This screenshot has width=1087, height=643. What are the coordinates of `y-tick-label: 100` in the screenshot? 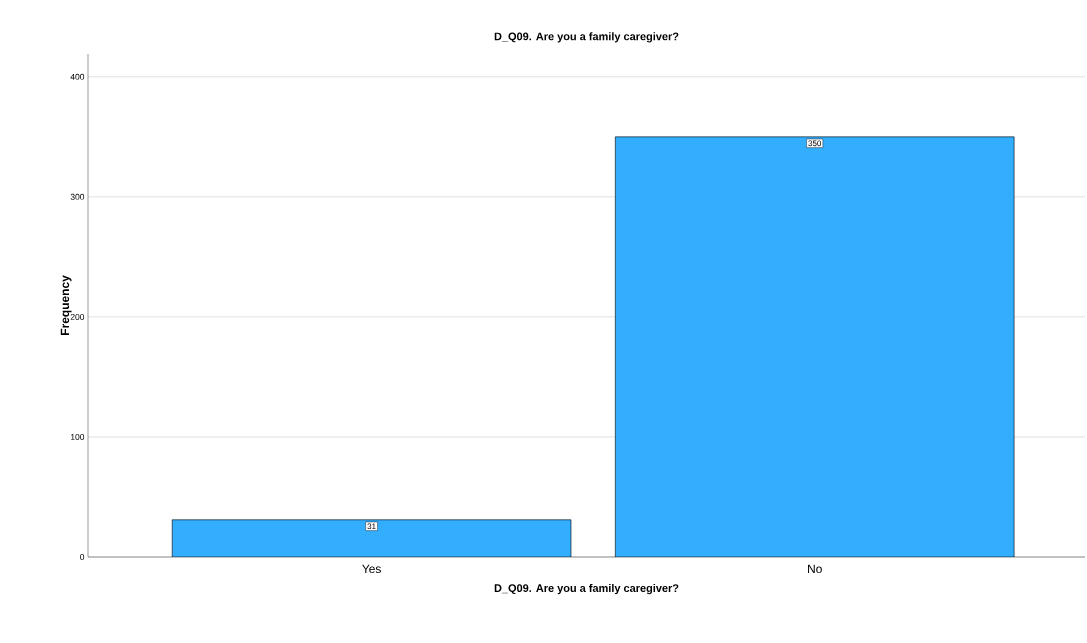 It's located at (77, 436).